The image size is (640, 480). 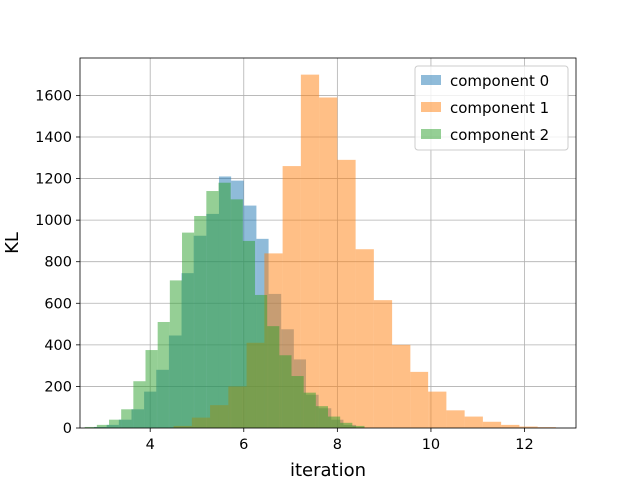 What do you see at coordinates (58, 346) in the screenshot?
I see `y-tick-label: 400` at bounding box center [58, 346].